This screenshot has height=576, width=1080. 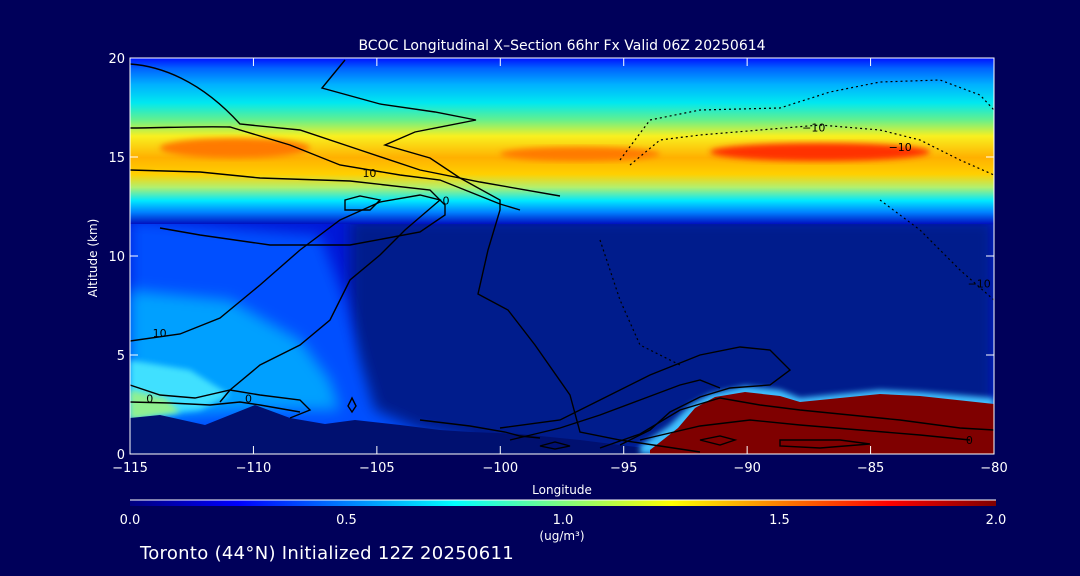 What do you see at coordinates (121, 455) in the screenshot?
I see `y-tick-label: 0` at bounding box center [121, 455].